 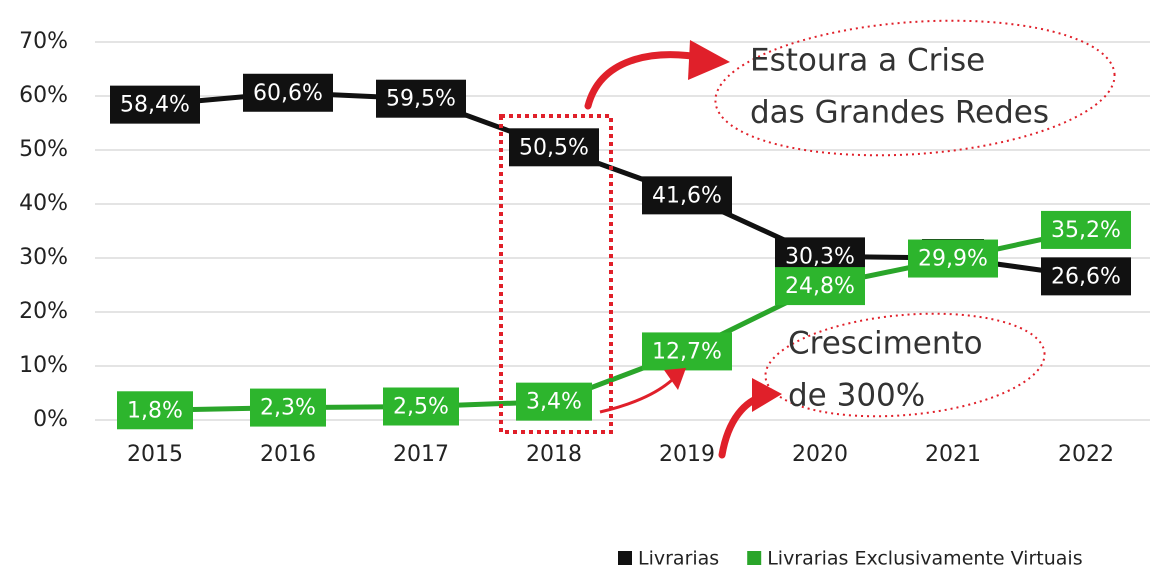 I want to click on data-label: 2,5%, so click(x=421, y=407).